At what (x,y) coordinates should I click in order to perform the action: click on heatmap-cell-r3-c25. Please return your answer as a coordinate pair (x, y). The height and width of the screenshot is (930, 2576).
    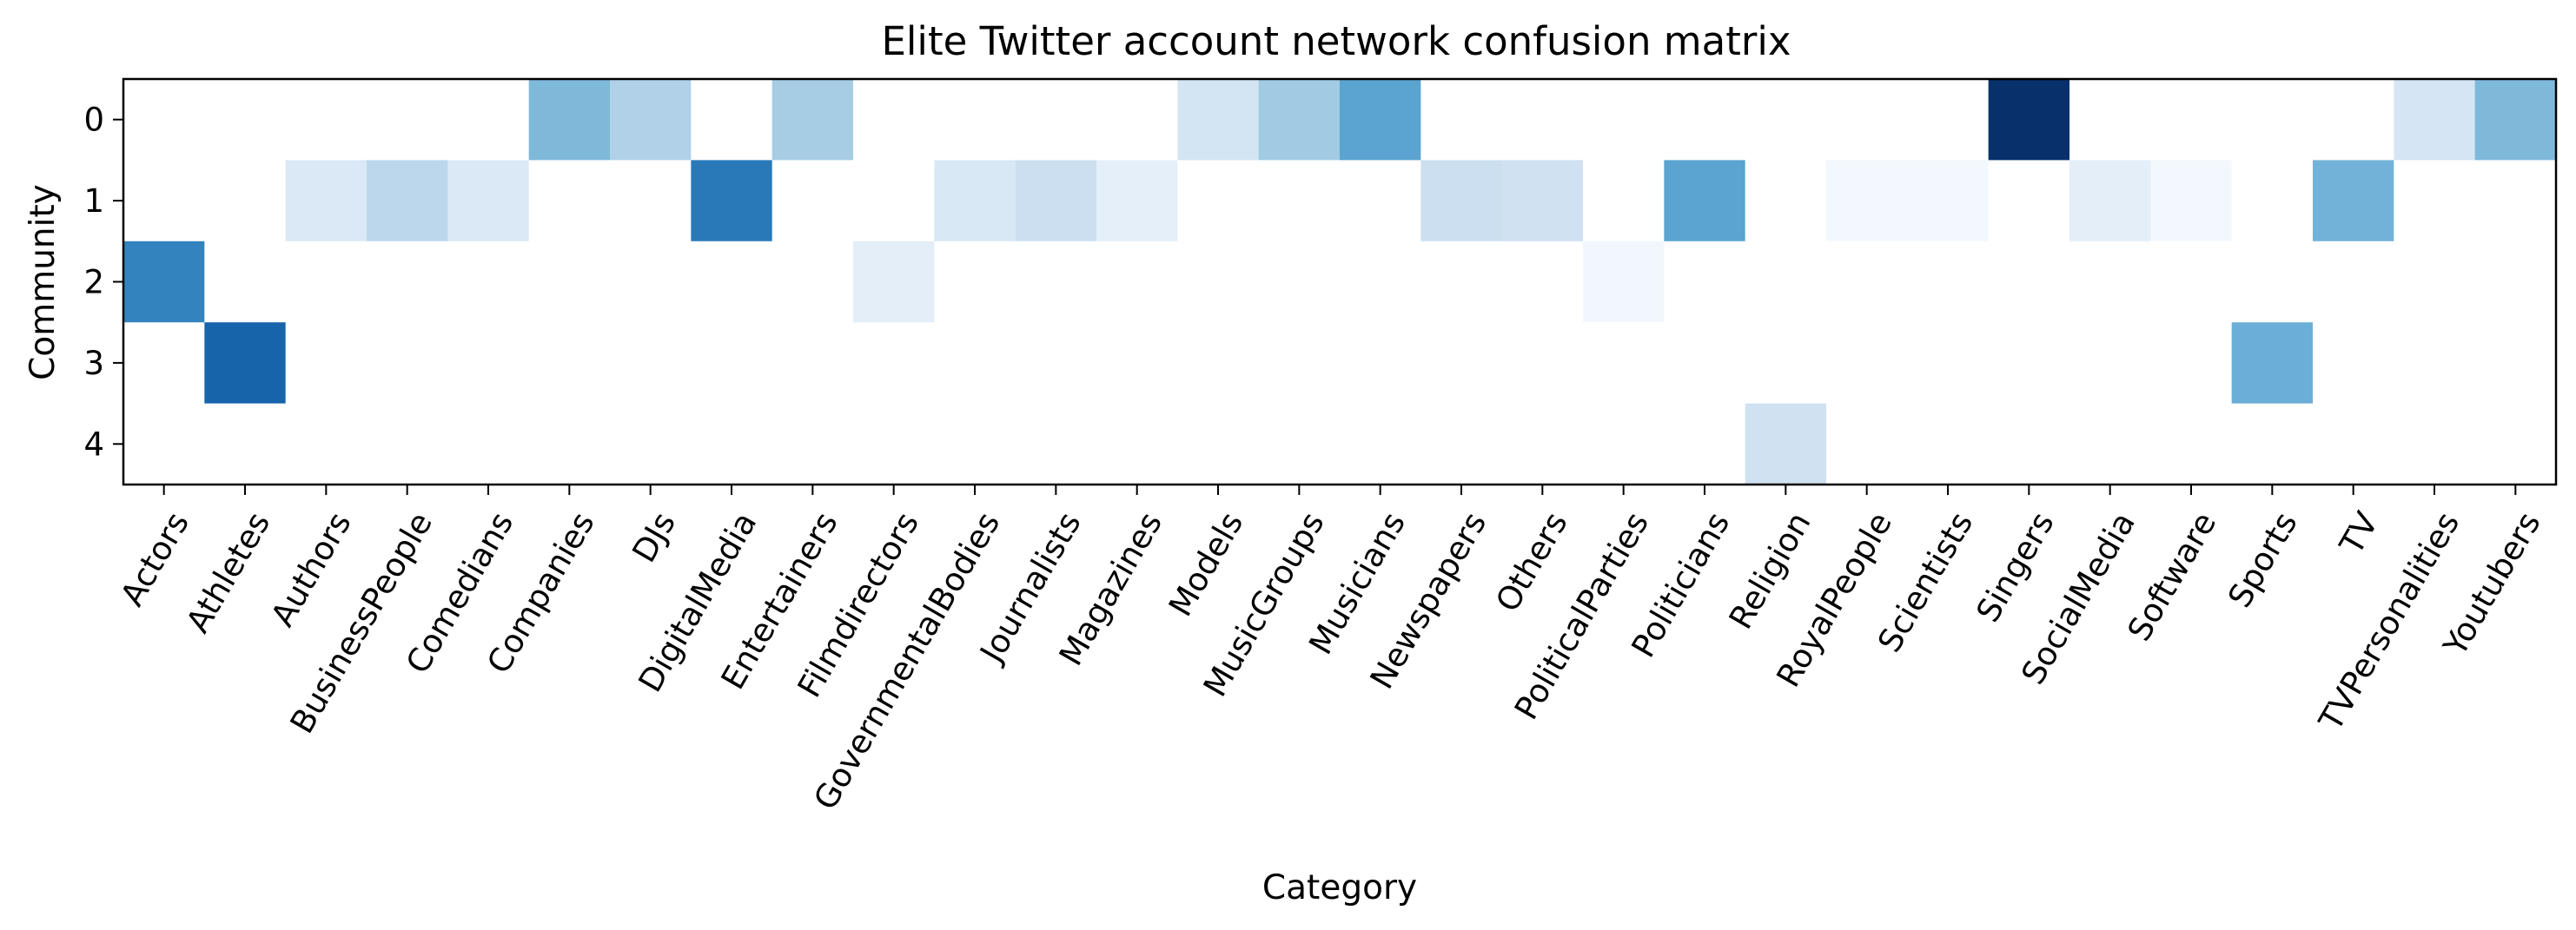
    Looking at the image, I should click on (2191, 363).